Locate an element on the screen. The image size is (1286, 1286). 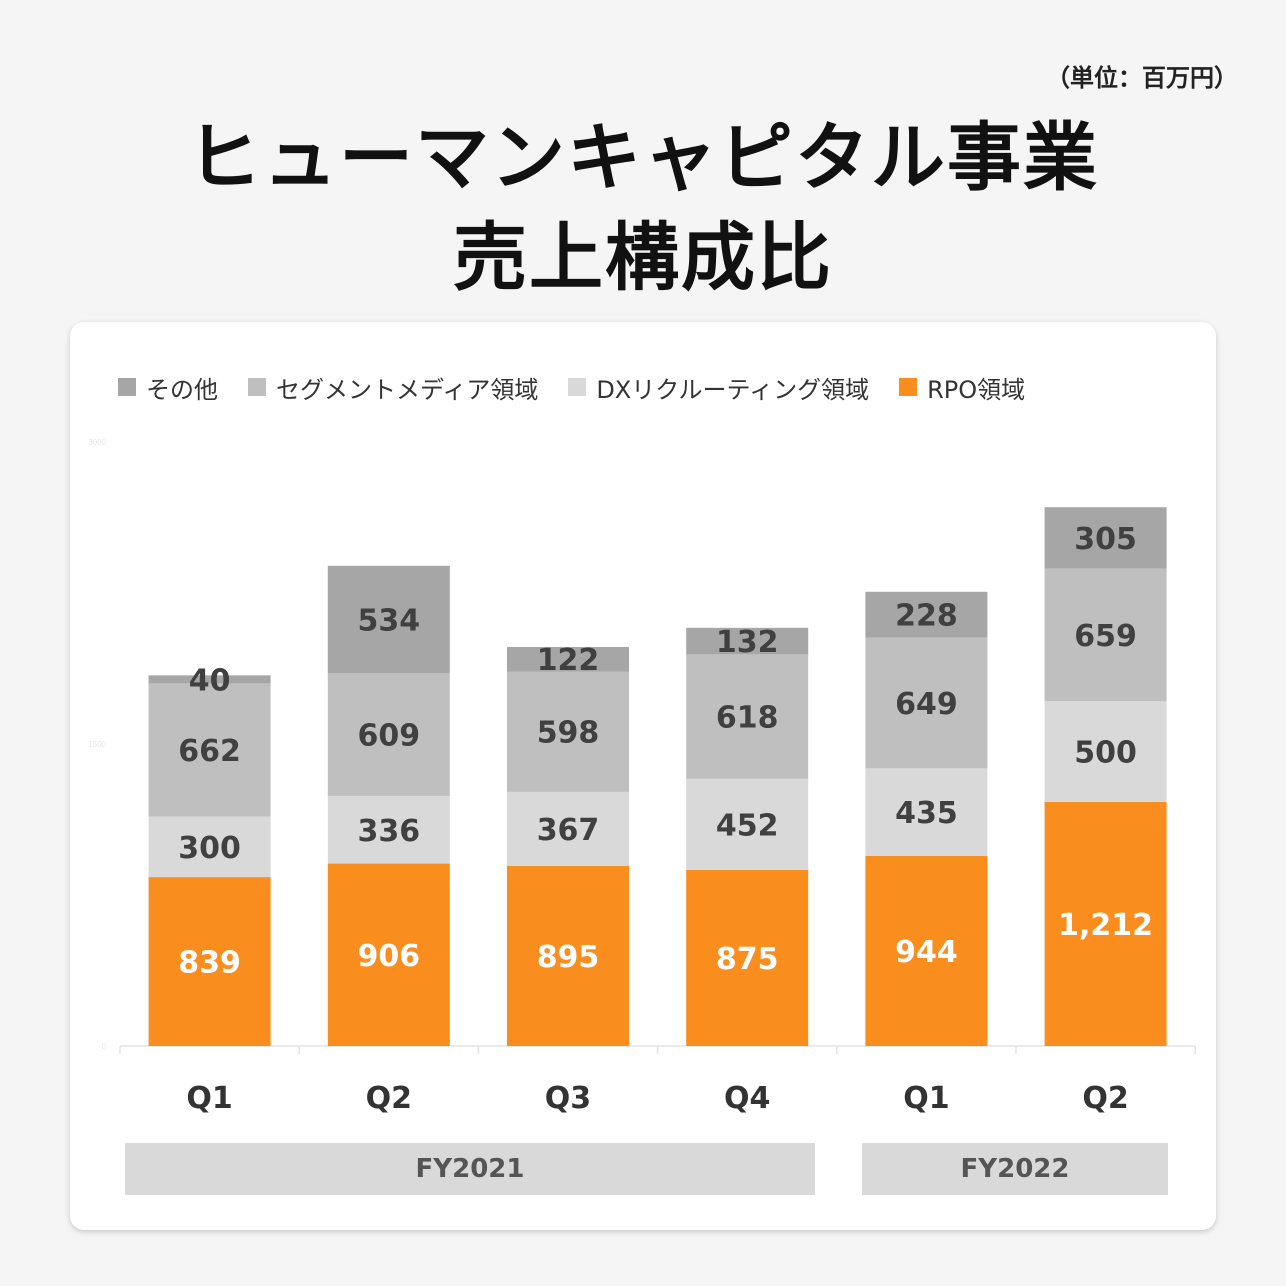
legend-item-other: その他 is located at coordinates (168, 387).